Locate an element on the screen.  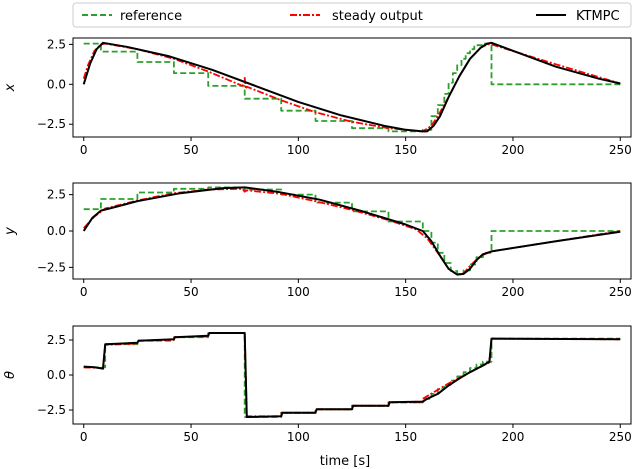
legend-frame is located at coordinates (352, 15).